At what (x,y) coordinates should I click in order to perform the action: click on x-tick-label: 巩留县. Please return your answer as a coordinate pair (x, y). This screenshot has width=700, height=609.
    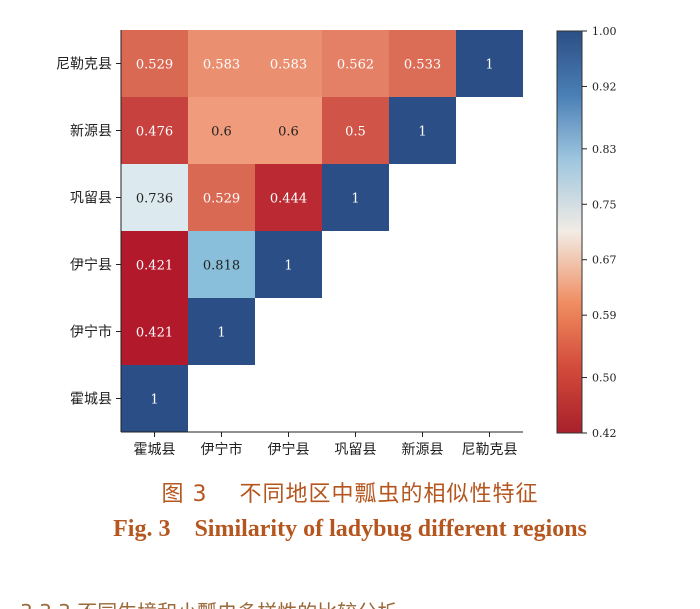
    Looking at the image, I should click on (356, 450).